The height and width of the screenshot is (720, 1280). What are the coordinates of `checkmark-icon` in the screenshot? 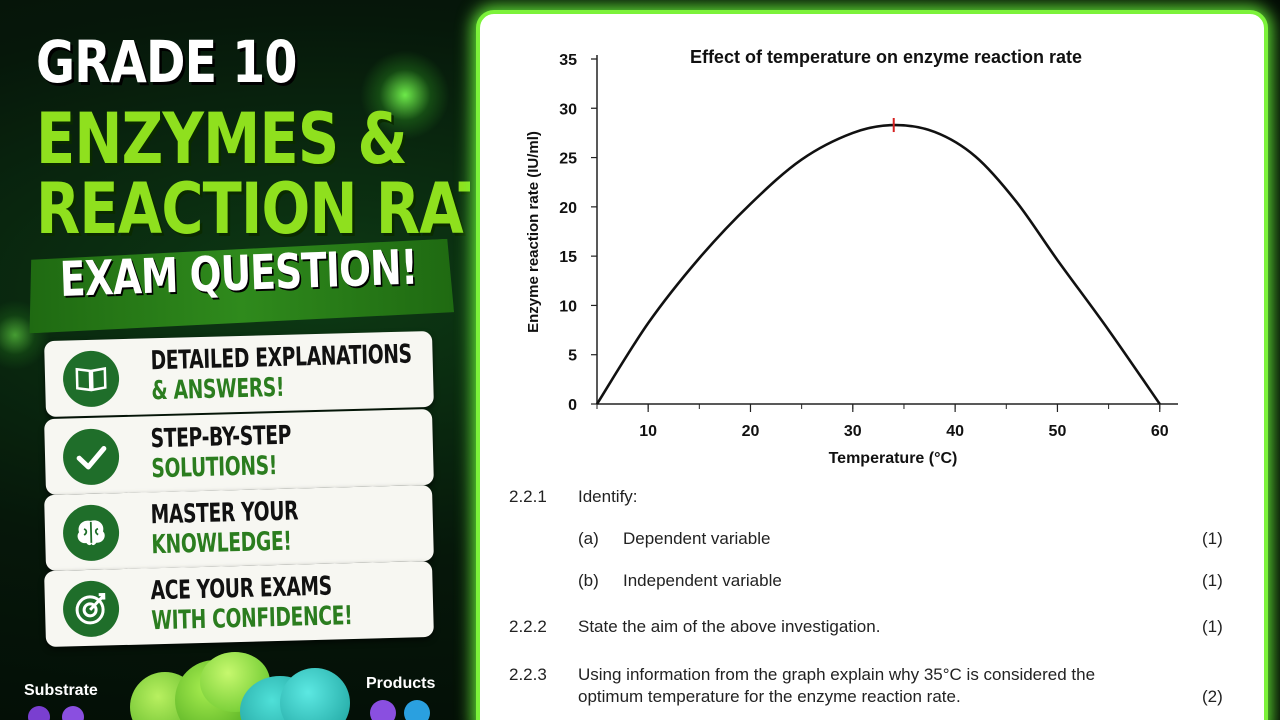 It's located at (91, 457).